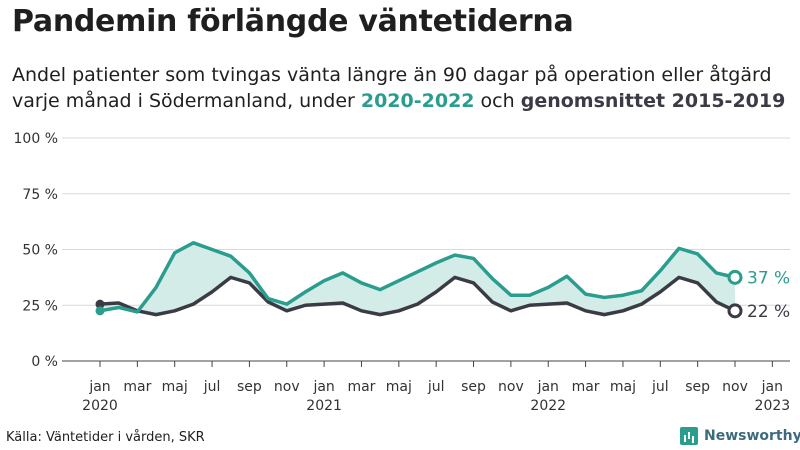 This screenshot has height=450, width=800. What do you see at coordinates (497, 101) in the screenshot?
I see `subtitle-mid: och` at bounding box center [497, 101].